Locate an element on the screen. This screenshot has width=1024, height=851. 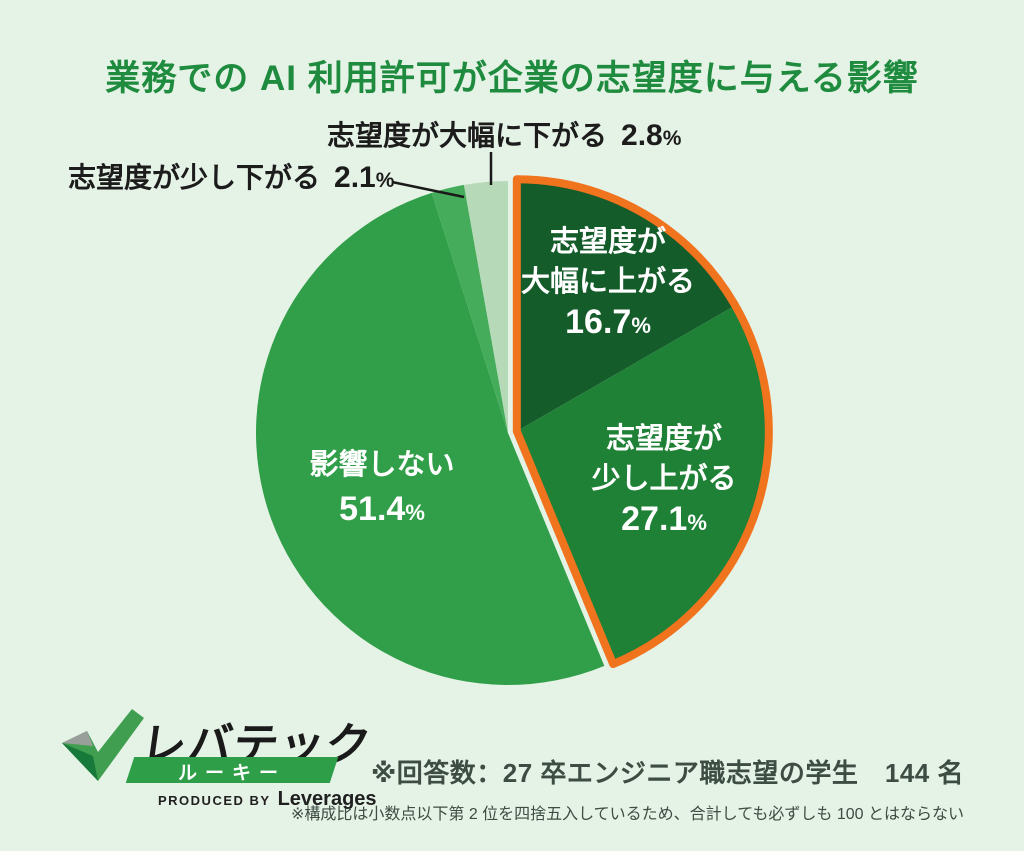
slice-label-line: 大幅に上がる is located at coordinates (608, 282).